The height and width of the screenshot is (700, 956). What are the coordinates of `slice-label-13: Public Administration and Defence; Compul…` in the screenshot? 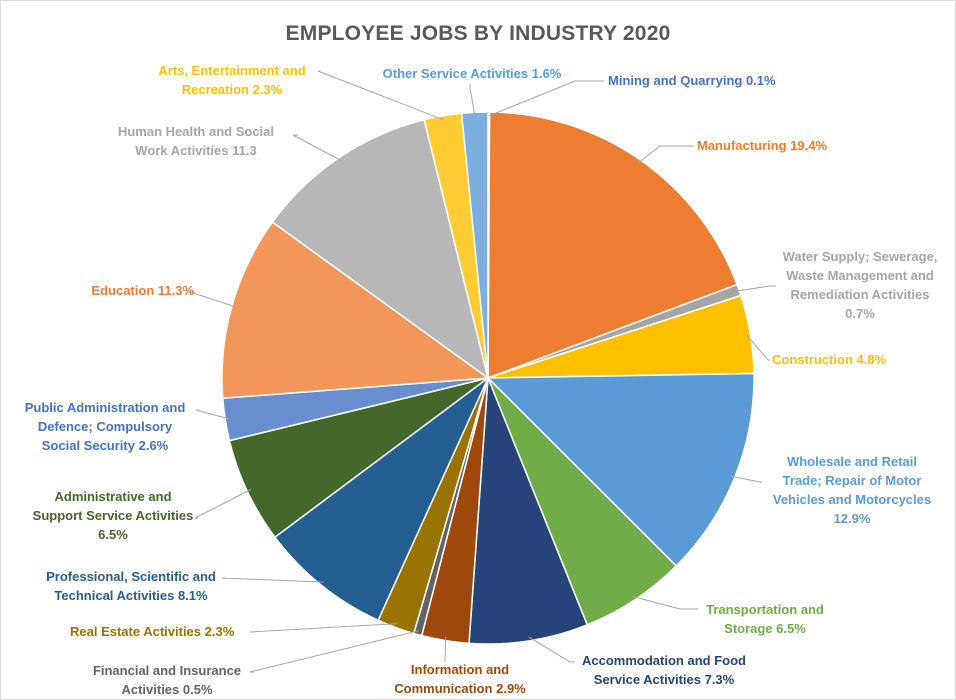 It's located at (105, 426).